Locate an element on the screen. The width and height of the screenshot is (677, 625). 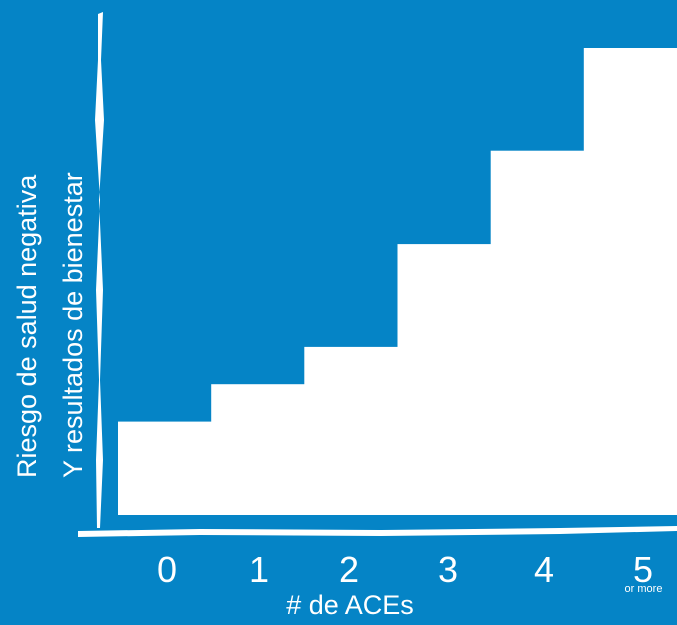
x-tick-label: 0 is located at coordinates (167, 569).